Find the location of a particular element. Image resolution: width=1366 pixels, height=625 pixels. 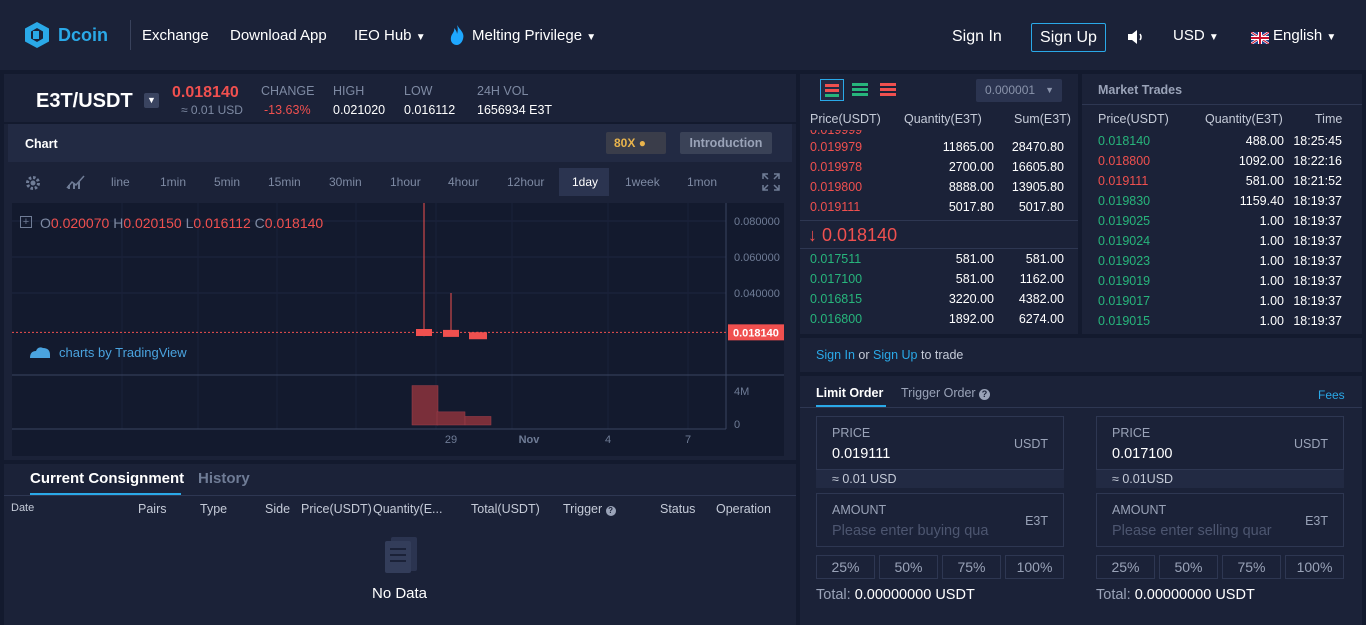

ask-row: 0.019979 11865.00 28470.80 is located at coordinates (936, 147).